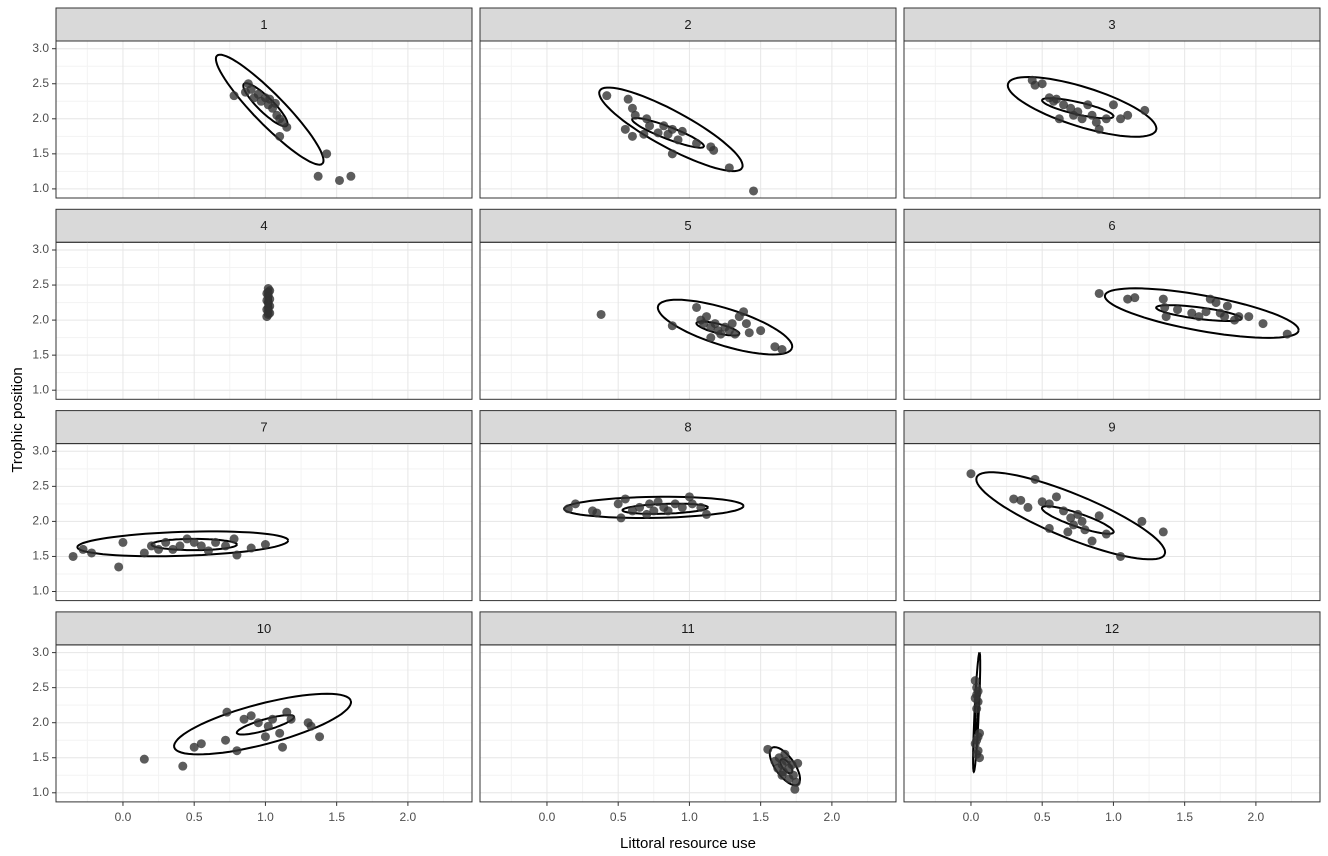  I want to click on strip-label: 6, so click(1111, 225).